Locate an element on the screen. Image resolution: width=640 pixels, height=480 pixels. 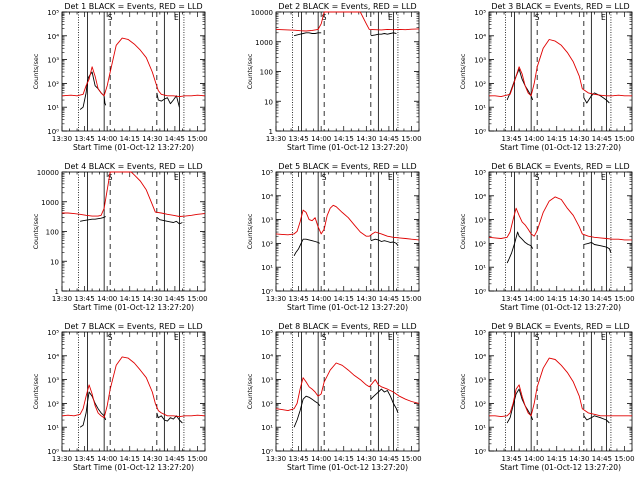
det7-interval-letter: E is located at coordinates (176, 337).